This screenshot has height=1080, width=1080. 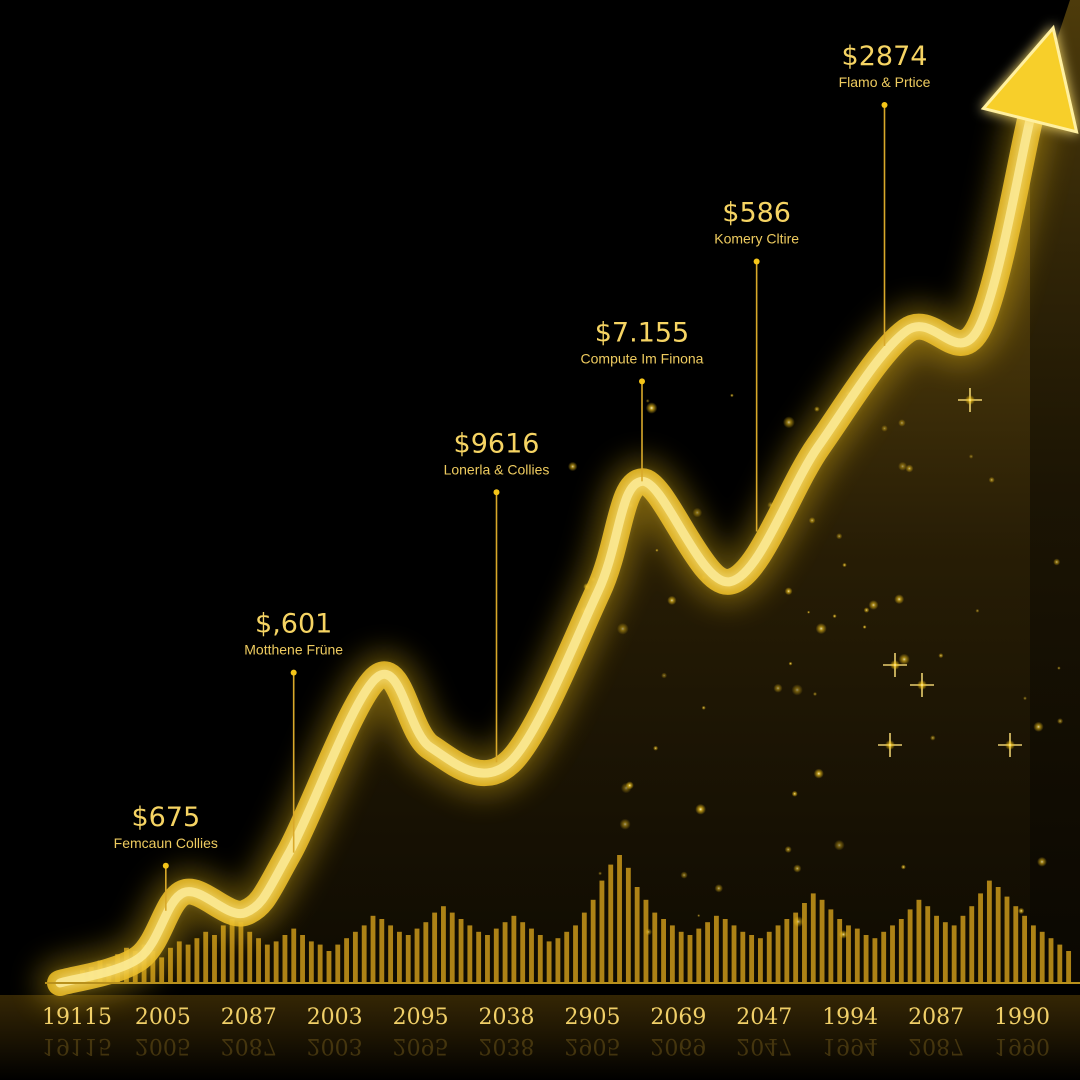 What do you see at coordinates (421, 1017) in the screenshot?
I see `x-tick-label: 2095` at bounding box center [421, 1017].